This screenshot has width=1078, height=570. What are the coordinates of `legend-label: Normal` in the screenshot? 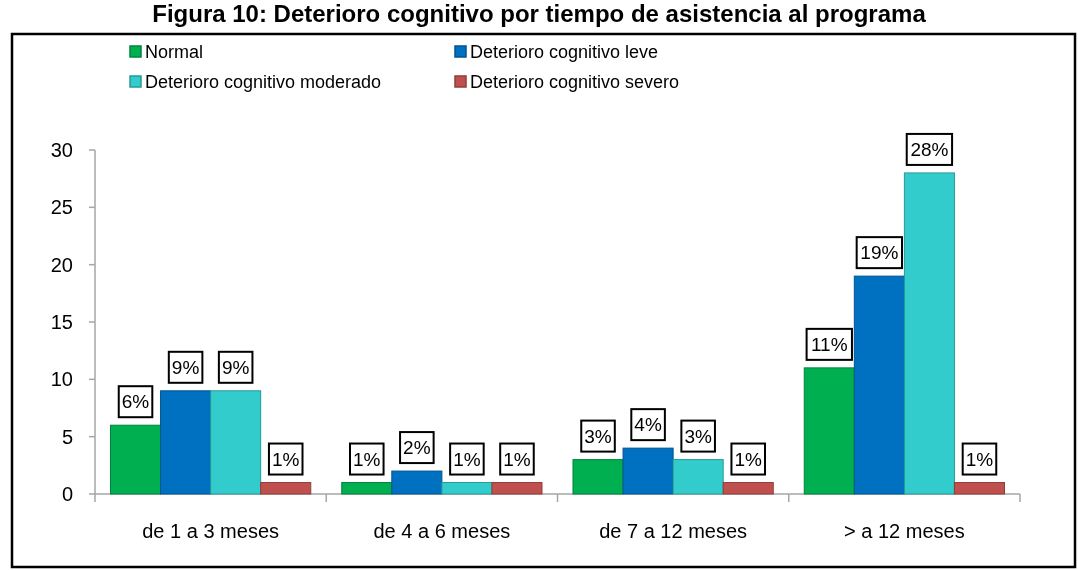 It's located at (174, 52).